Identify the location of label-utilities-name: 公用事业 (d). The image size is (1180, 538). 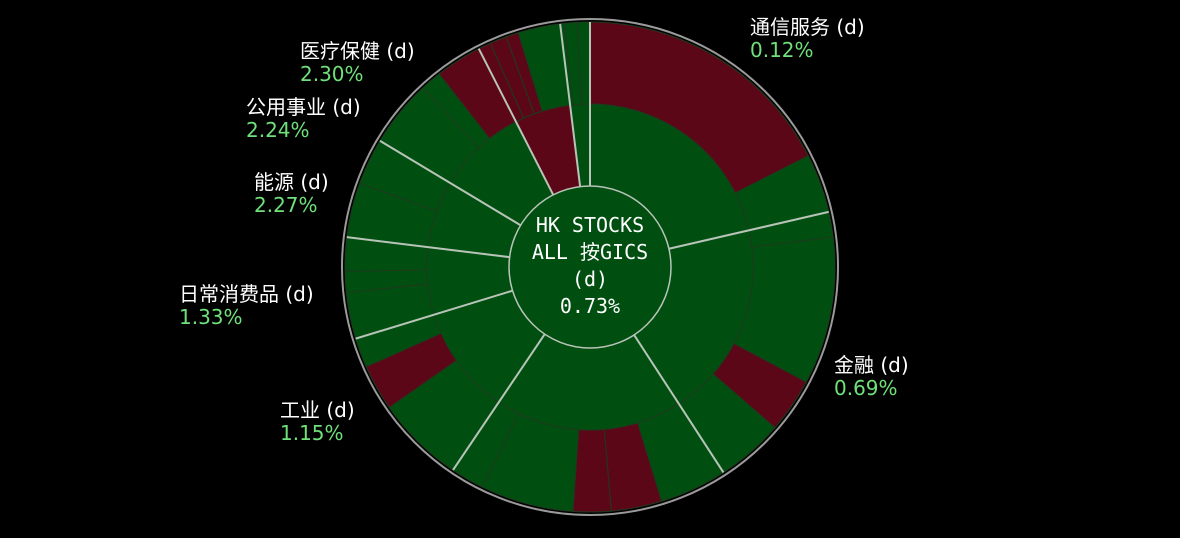
(303, 107).